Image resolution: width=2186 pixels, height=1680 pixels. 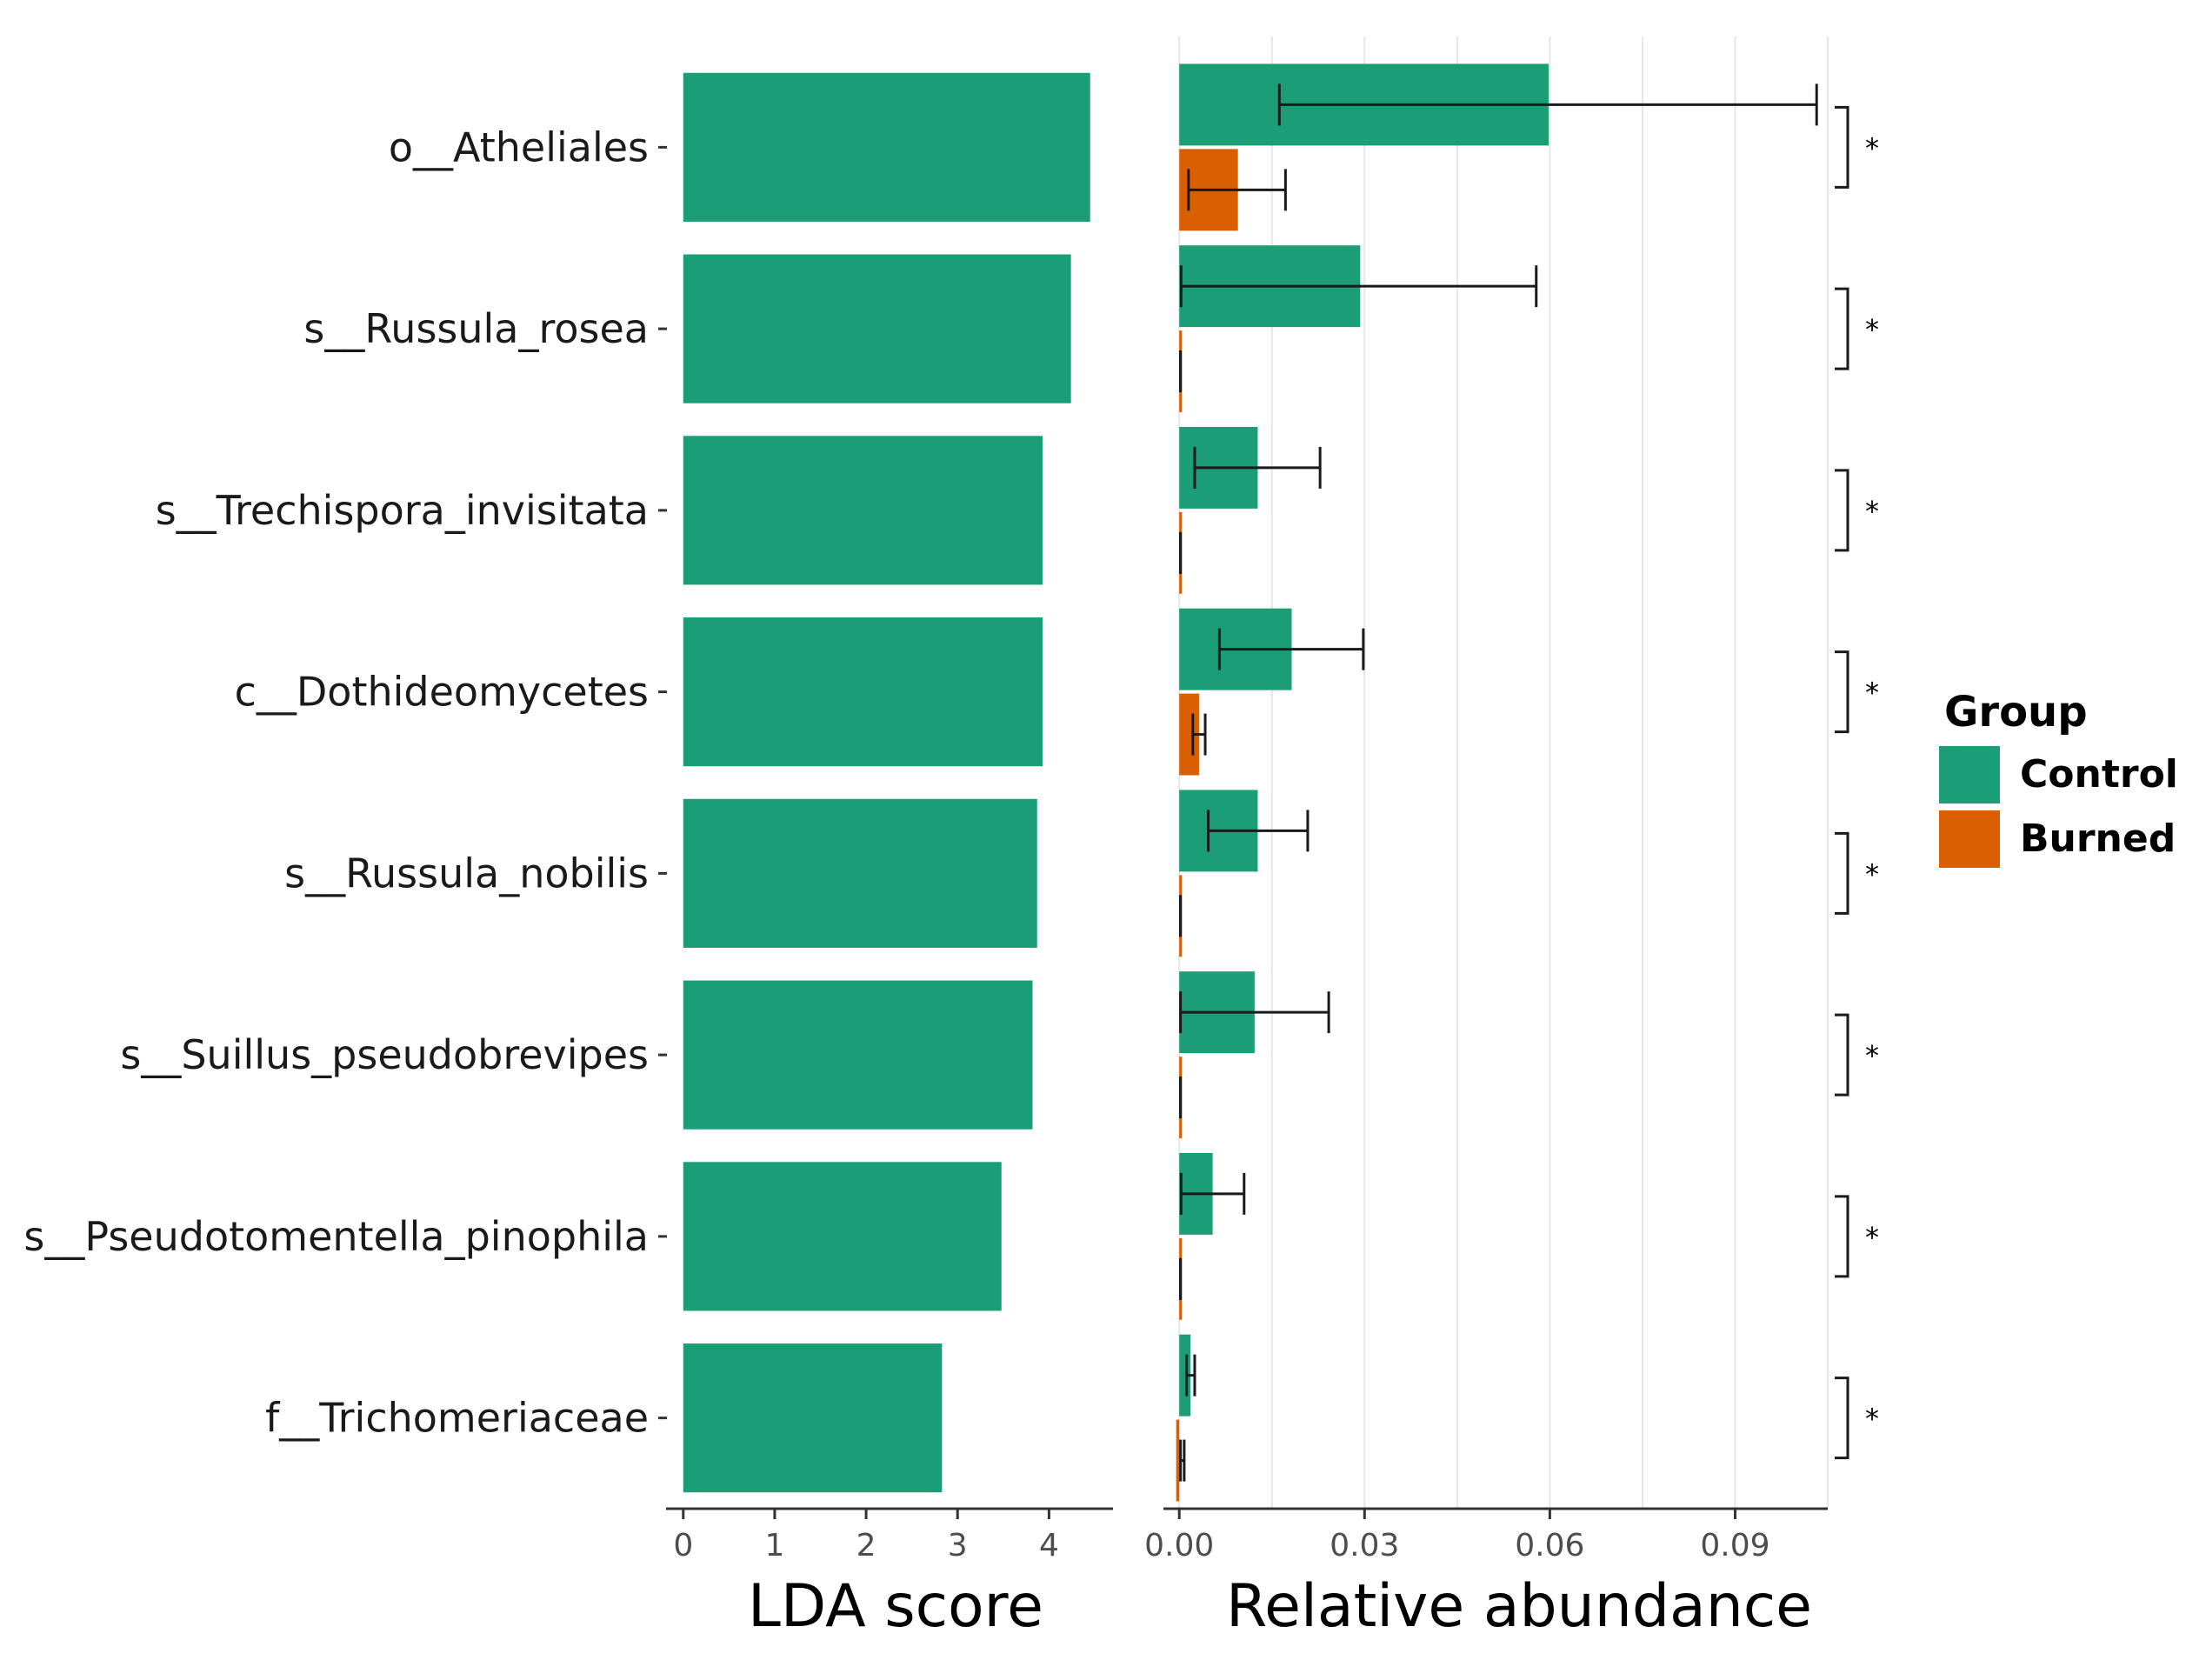 I want to click on lda-x-tick-label: 0, so click(x=683, y=1545).